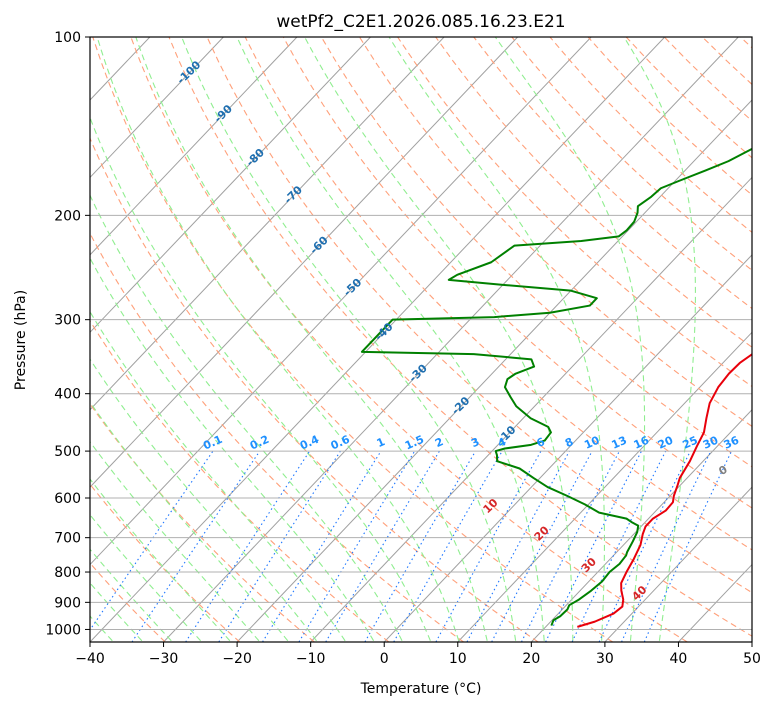 The image size is (775, 708). What do you see at coordinates (309, 443) in the screenshot?
I see `mixing-ratio-label: 0.4` at bounding box center [309, 443].